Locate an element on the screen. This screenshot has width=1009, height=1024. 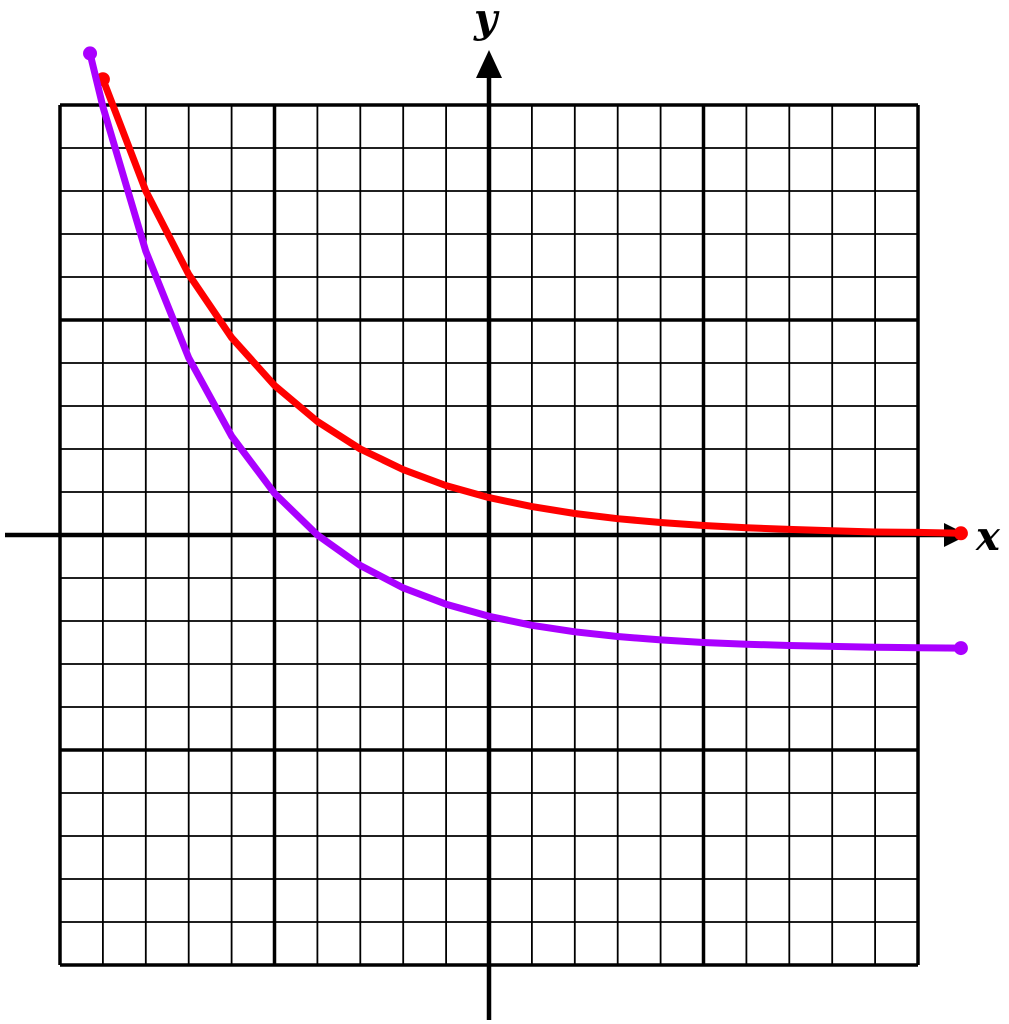
series-1-start-marker is located at coordinates (90, 53).